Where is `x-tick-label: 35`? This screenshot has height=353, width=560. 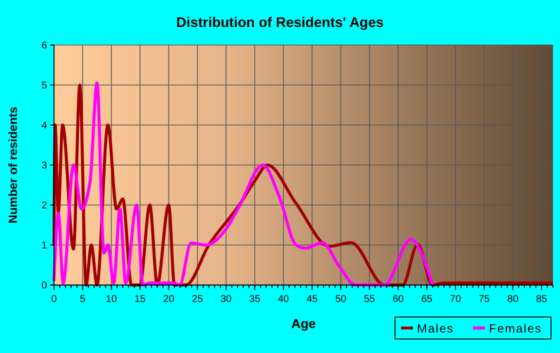 x-tick-label: 35 is located at coordinates (255, 299).